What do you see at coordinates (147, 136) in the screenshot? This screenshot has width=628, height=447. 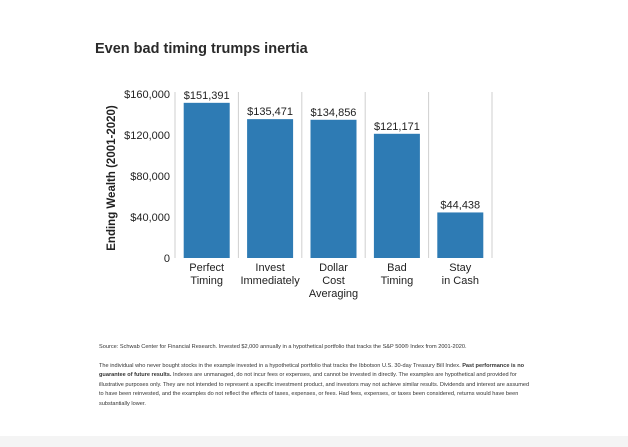 I see `y-tick-label: $120,000` at bounding box center [147, 136].